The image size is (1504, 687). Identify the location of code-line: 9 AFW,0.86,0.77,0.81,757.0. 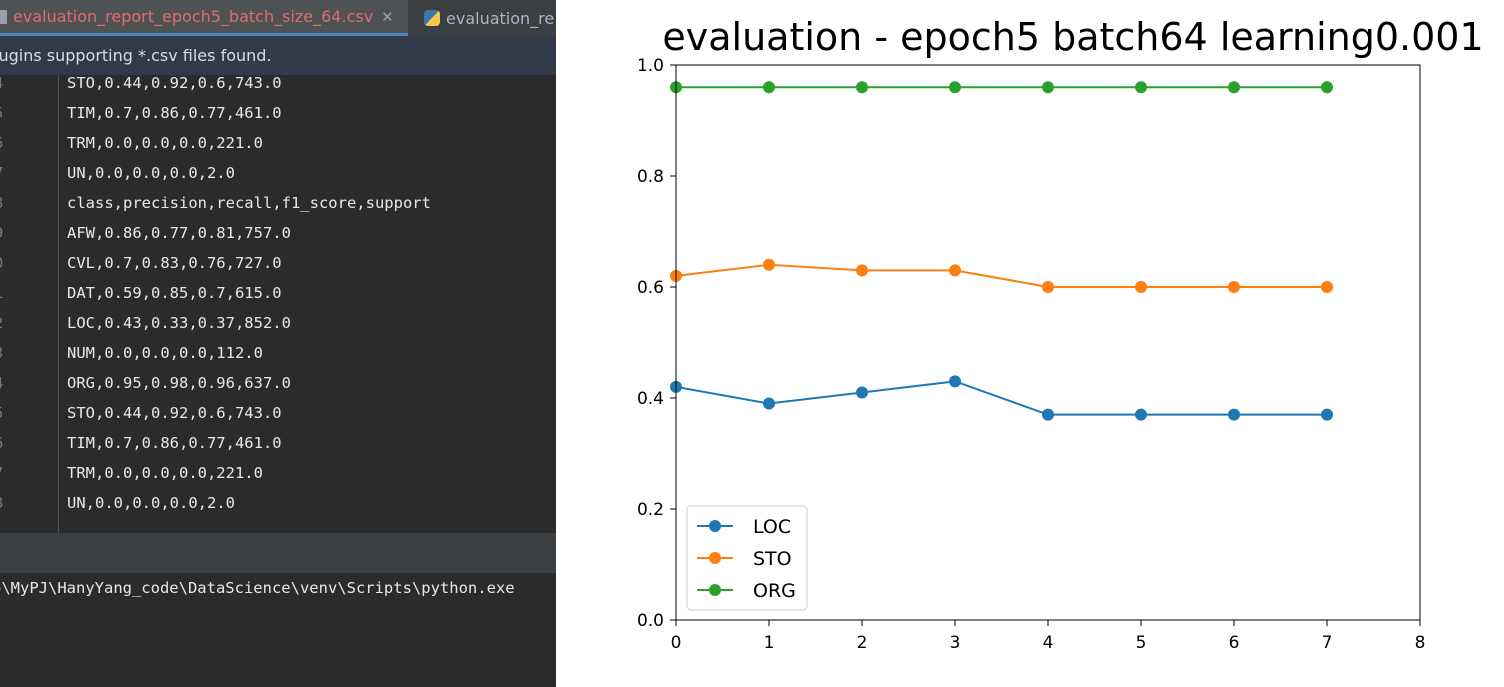
(278, 233).